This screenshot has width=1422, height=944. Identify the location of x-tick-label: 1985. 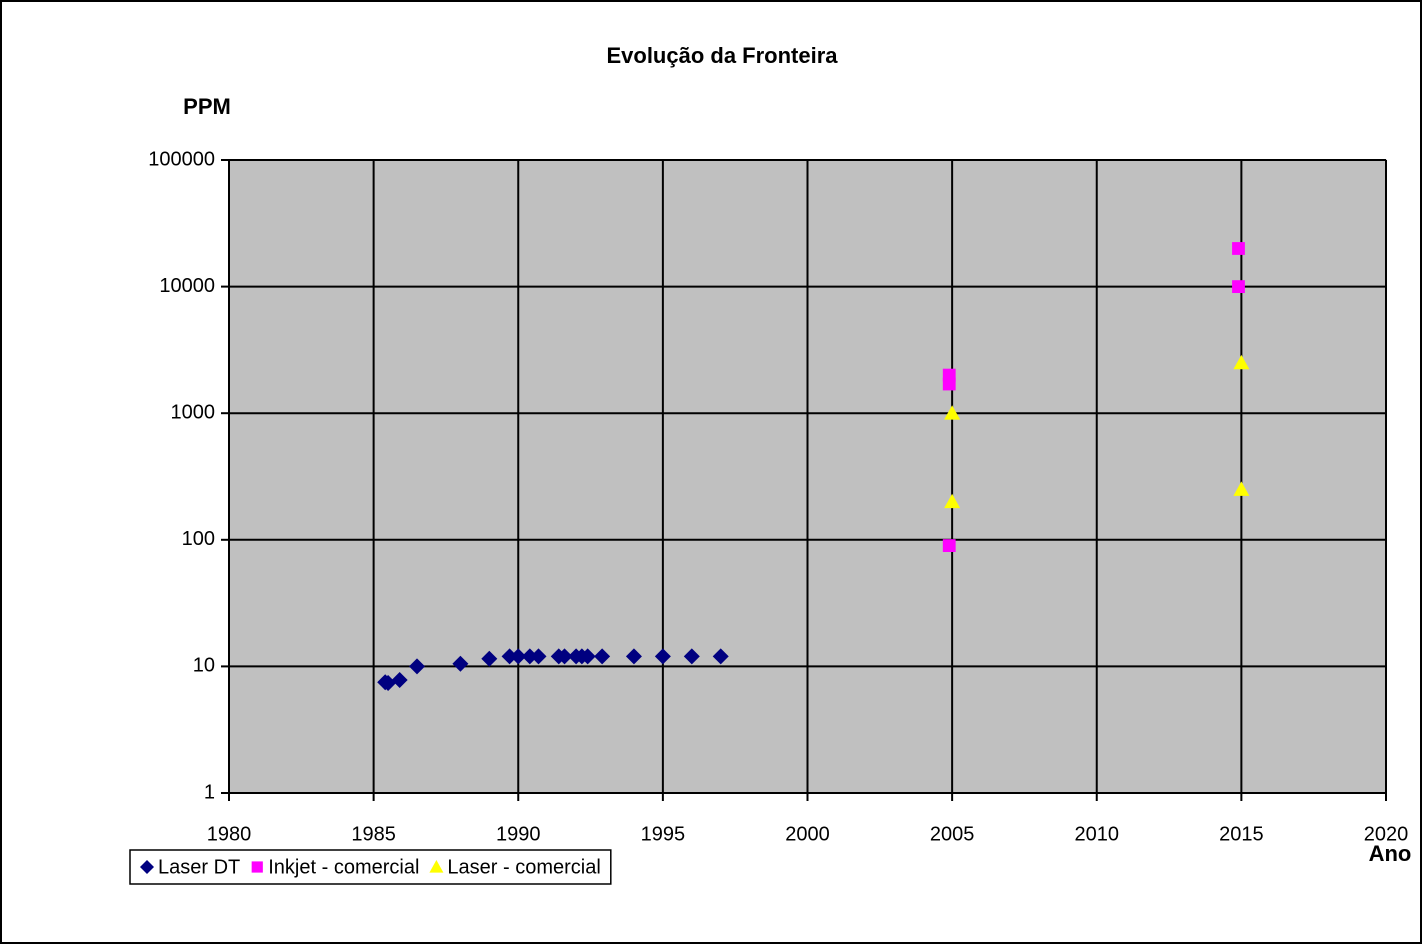
(373, 834).